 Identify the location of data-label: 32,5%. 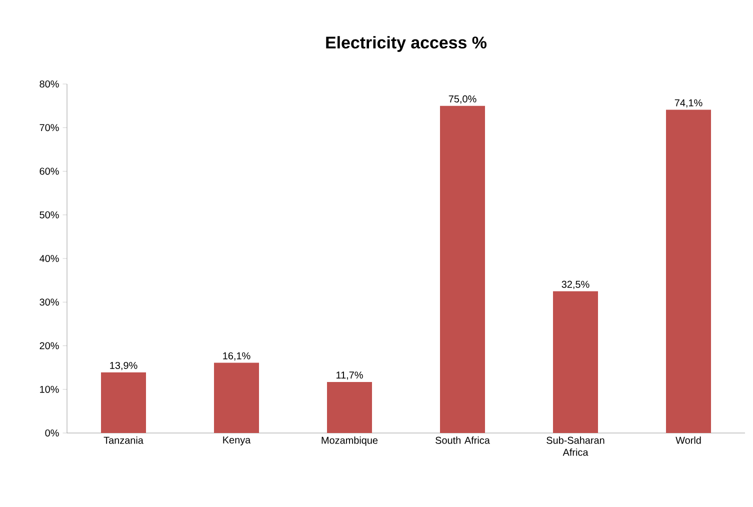
(576, 285).